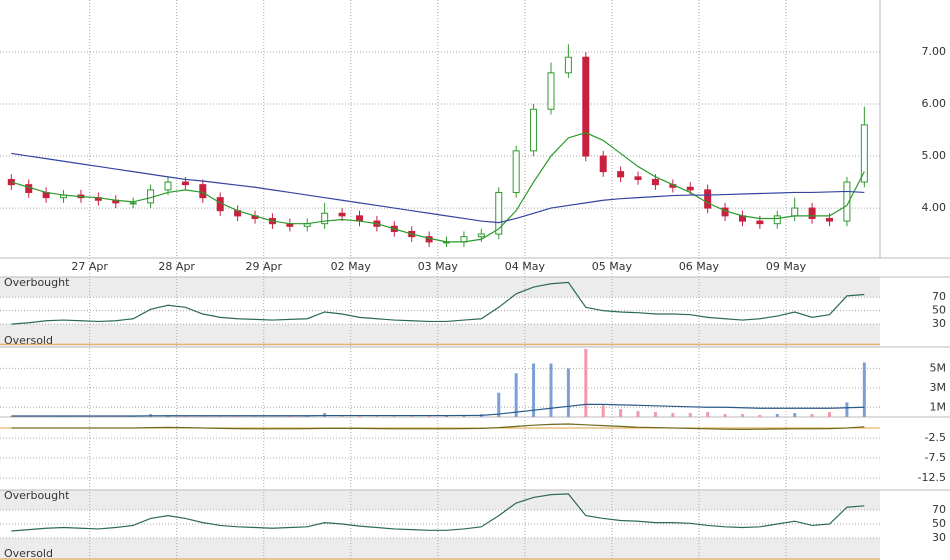 Image resolution: width=950 pixels, height=560 pixels. What do you see at coordinates (934, 103) in the screenshot?
I see `y-tick-label: 6.00` at bounding box center [934, 103].